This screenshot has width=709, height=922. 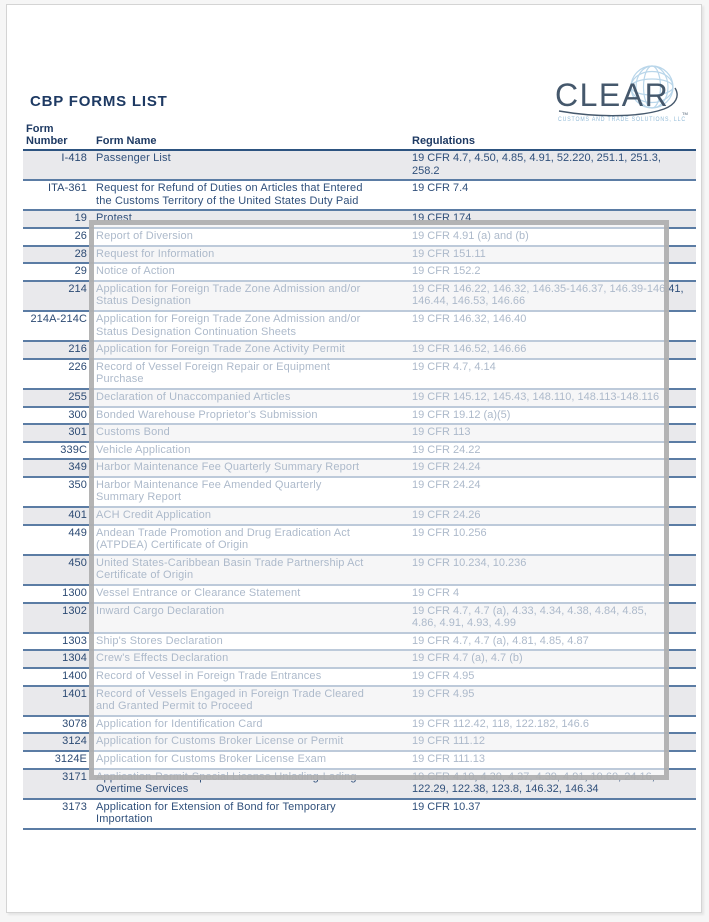 What do you see at coordinates (77, 432) in the screenshot?
I see `form-number-cell: 301` at bounding box center [77, 432].